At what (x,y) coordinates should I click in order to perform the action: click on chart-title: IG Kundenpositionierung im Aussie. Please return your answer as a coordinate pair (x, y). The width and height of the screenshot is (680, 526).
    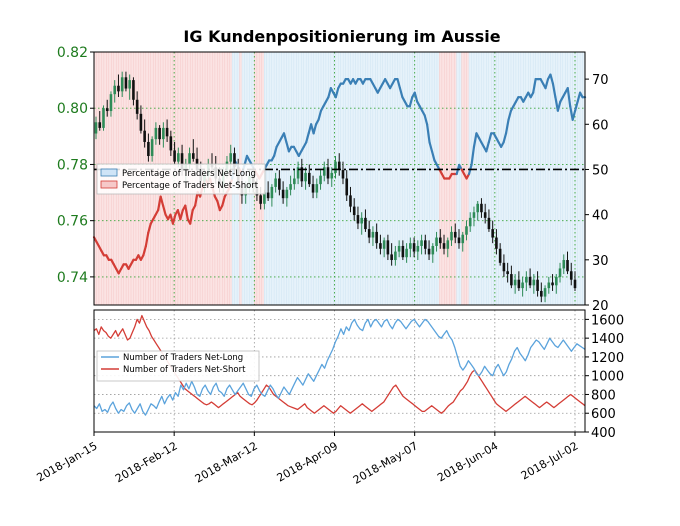
    Looking at the image, I should click on (341, 36).